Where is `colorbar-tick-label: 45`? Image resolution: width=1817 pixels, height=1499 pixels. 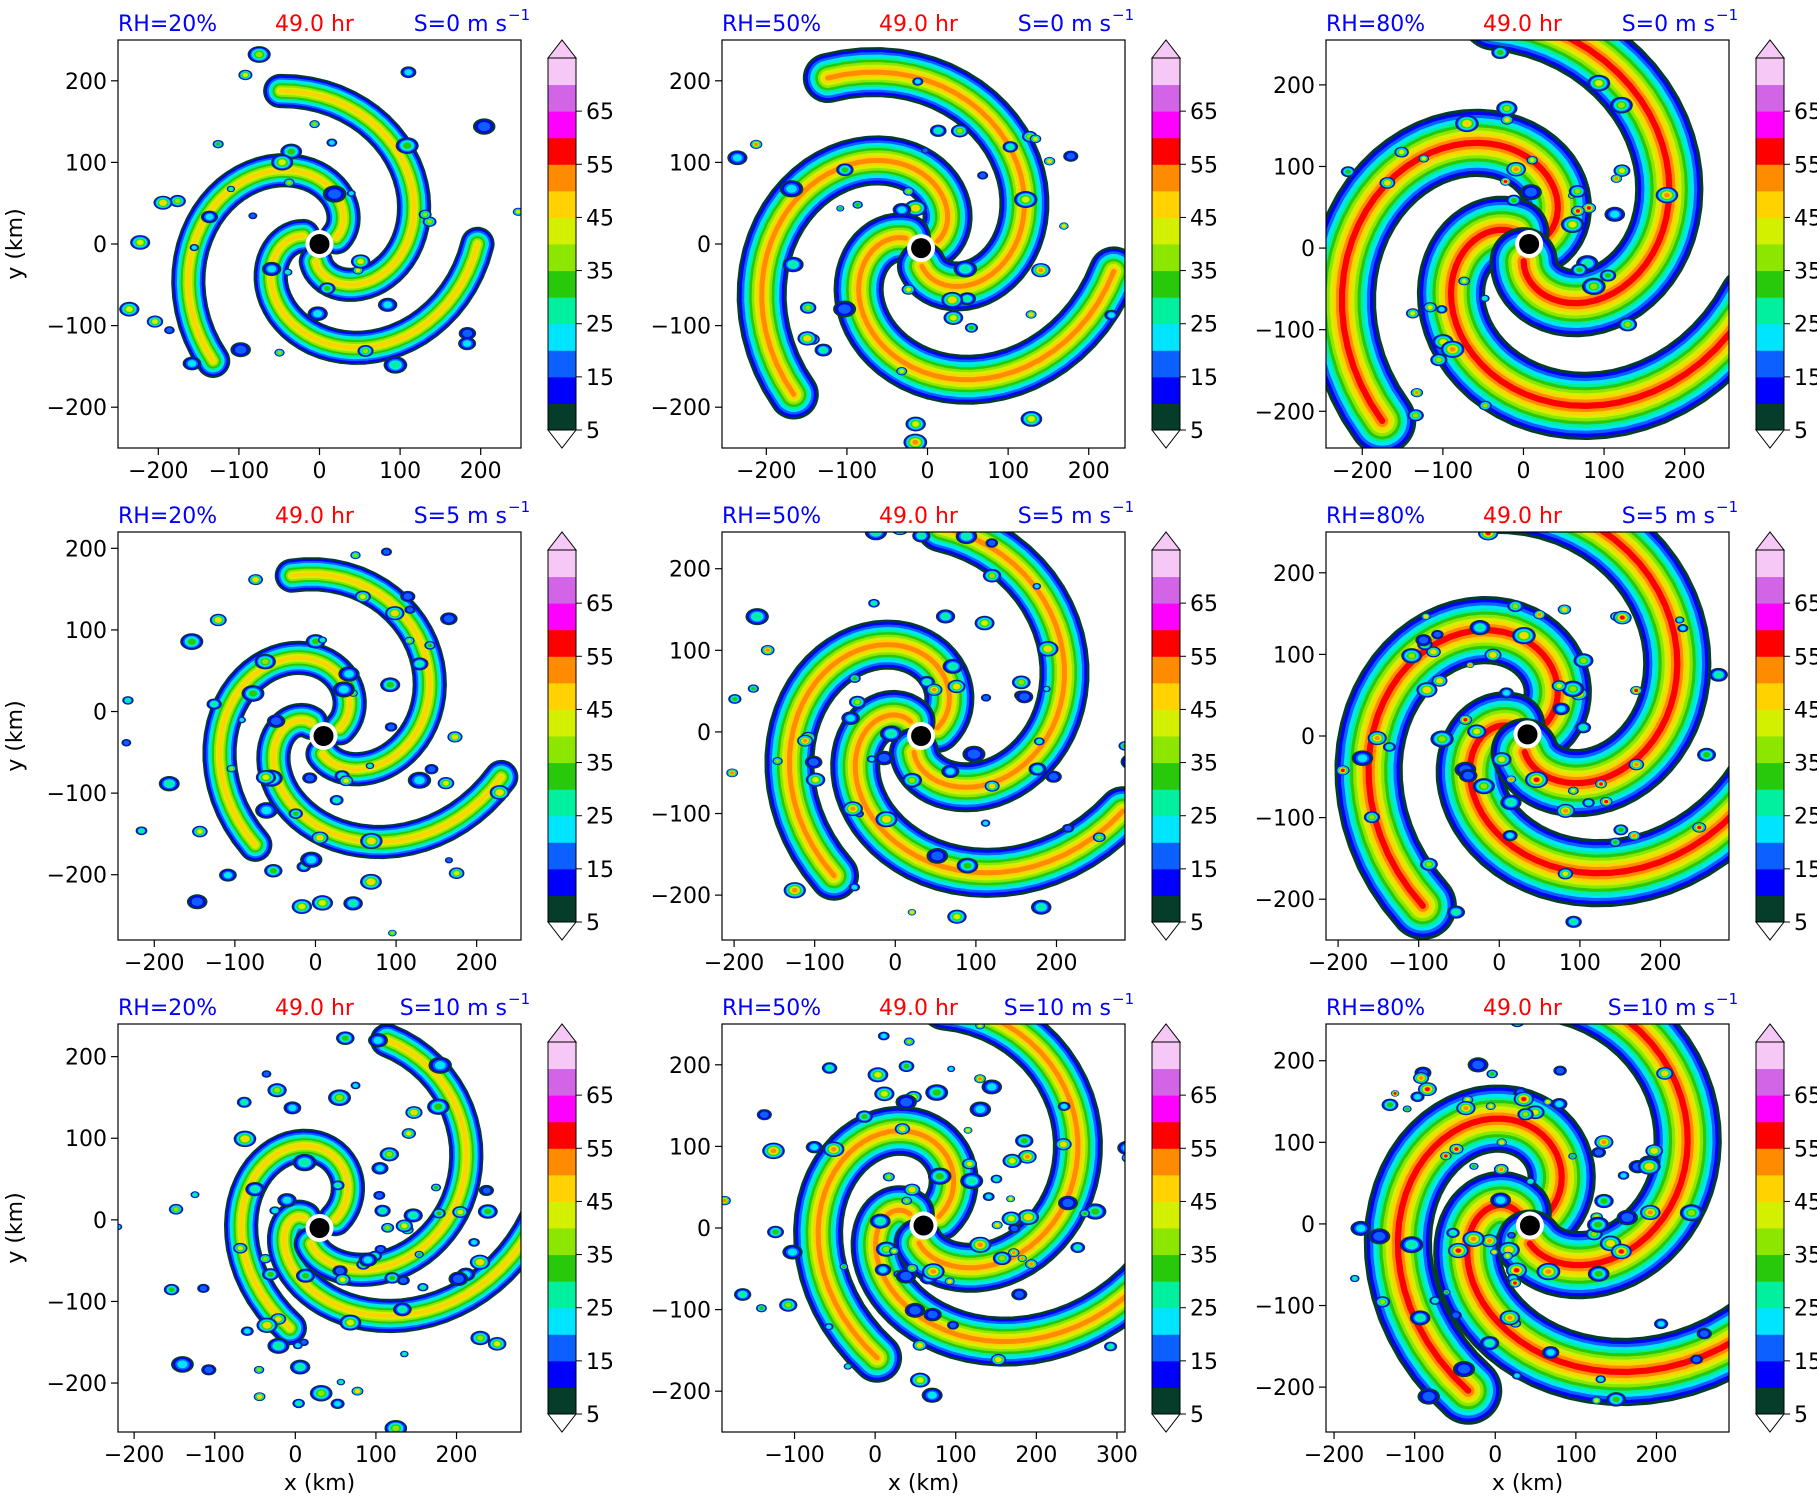 colorbar-tick-label: 45 is located at coordinates (600, 1202).